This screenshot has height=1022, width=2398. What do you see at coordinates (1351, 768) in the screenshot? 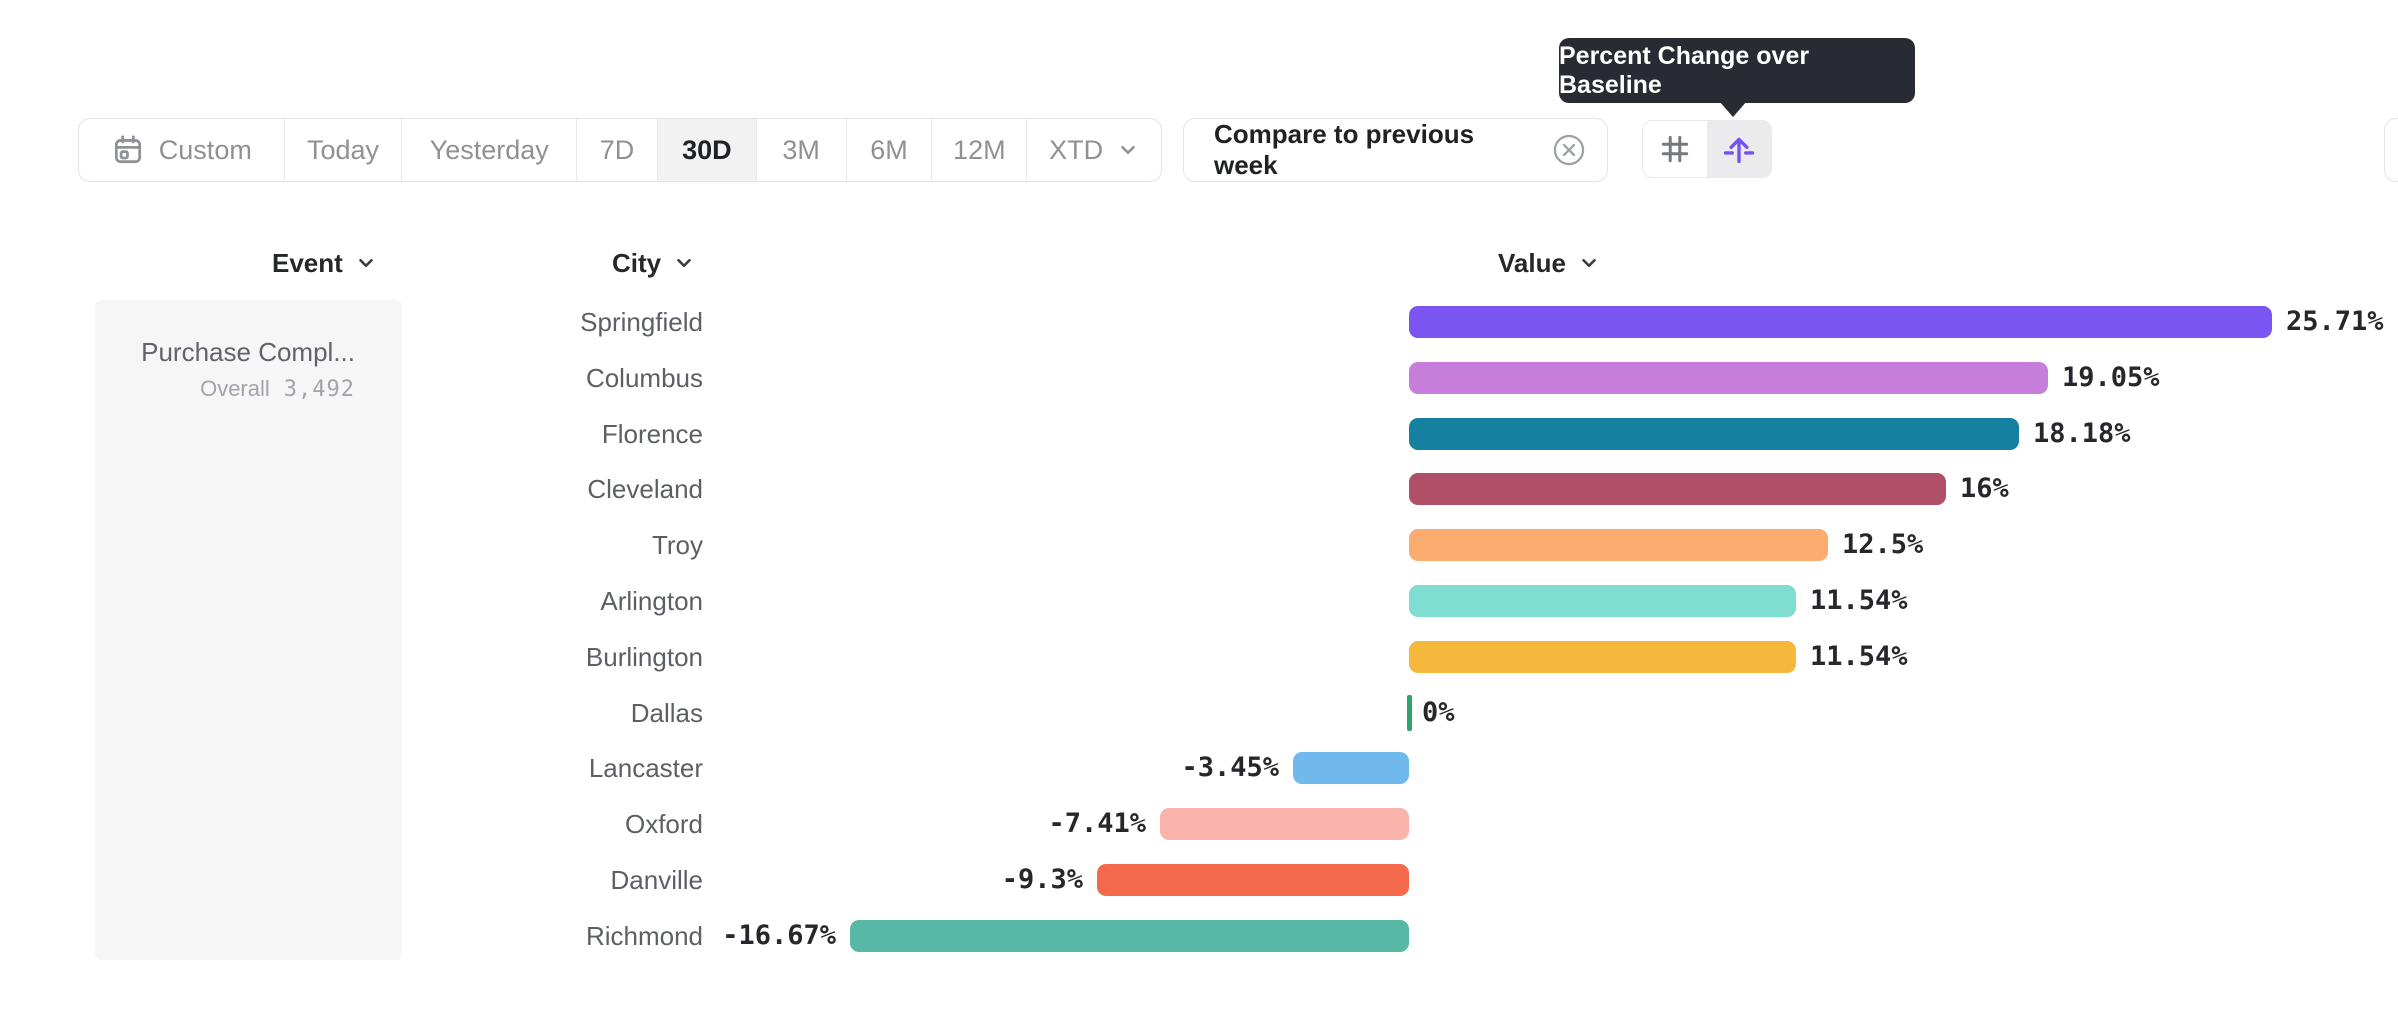
I see `bar-lancaster` at bounding box center [1351, 768].